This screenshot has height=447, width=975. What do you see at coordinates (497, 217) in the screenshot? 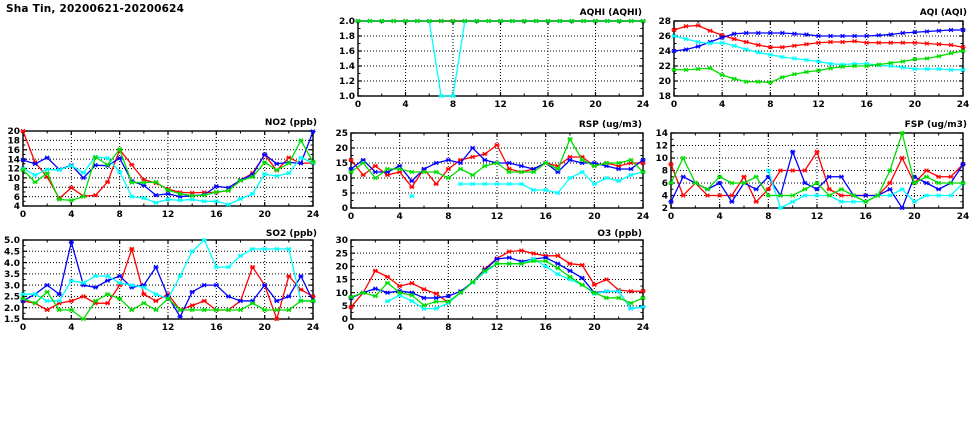
I see `x-tick-label: 12` at bounding box center [497, 217].